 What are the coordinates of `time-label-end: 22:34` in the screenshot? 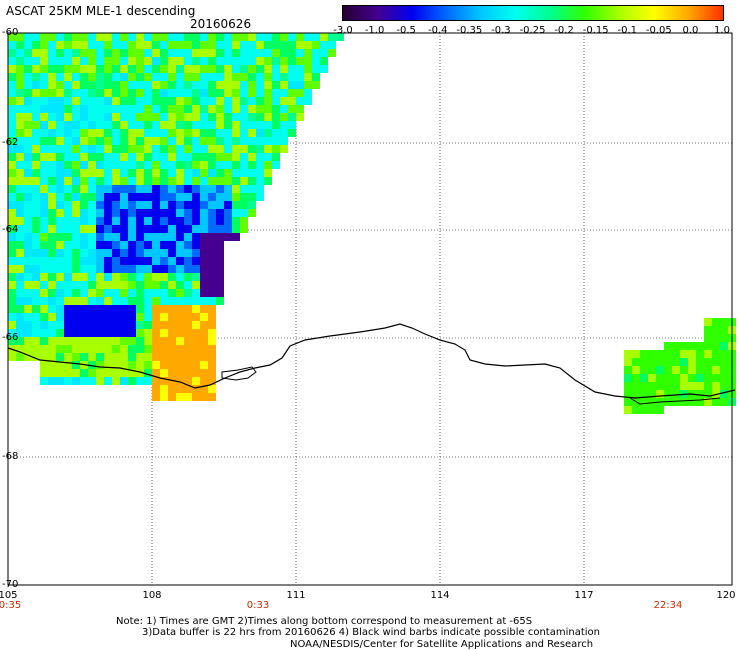 It's located at (668, 605).